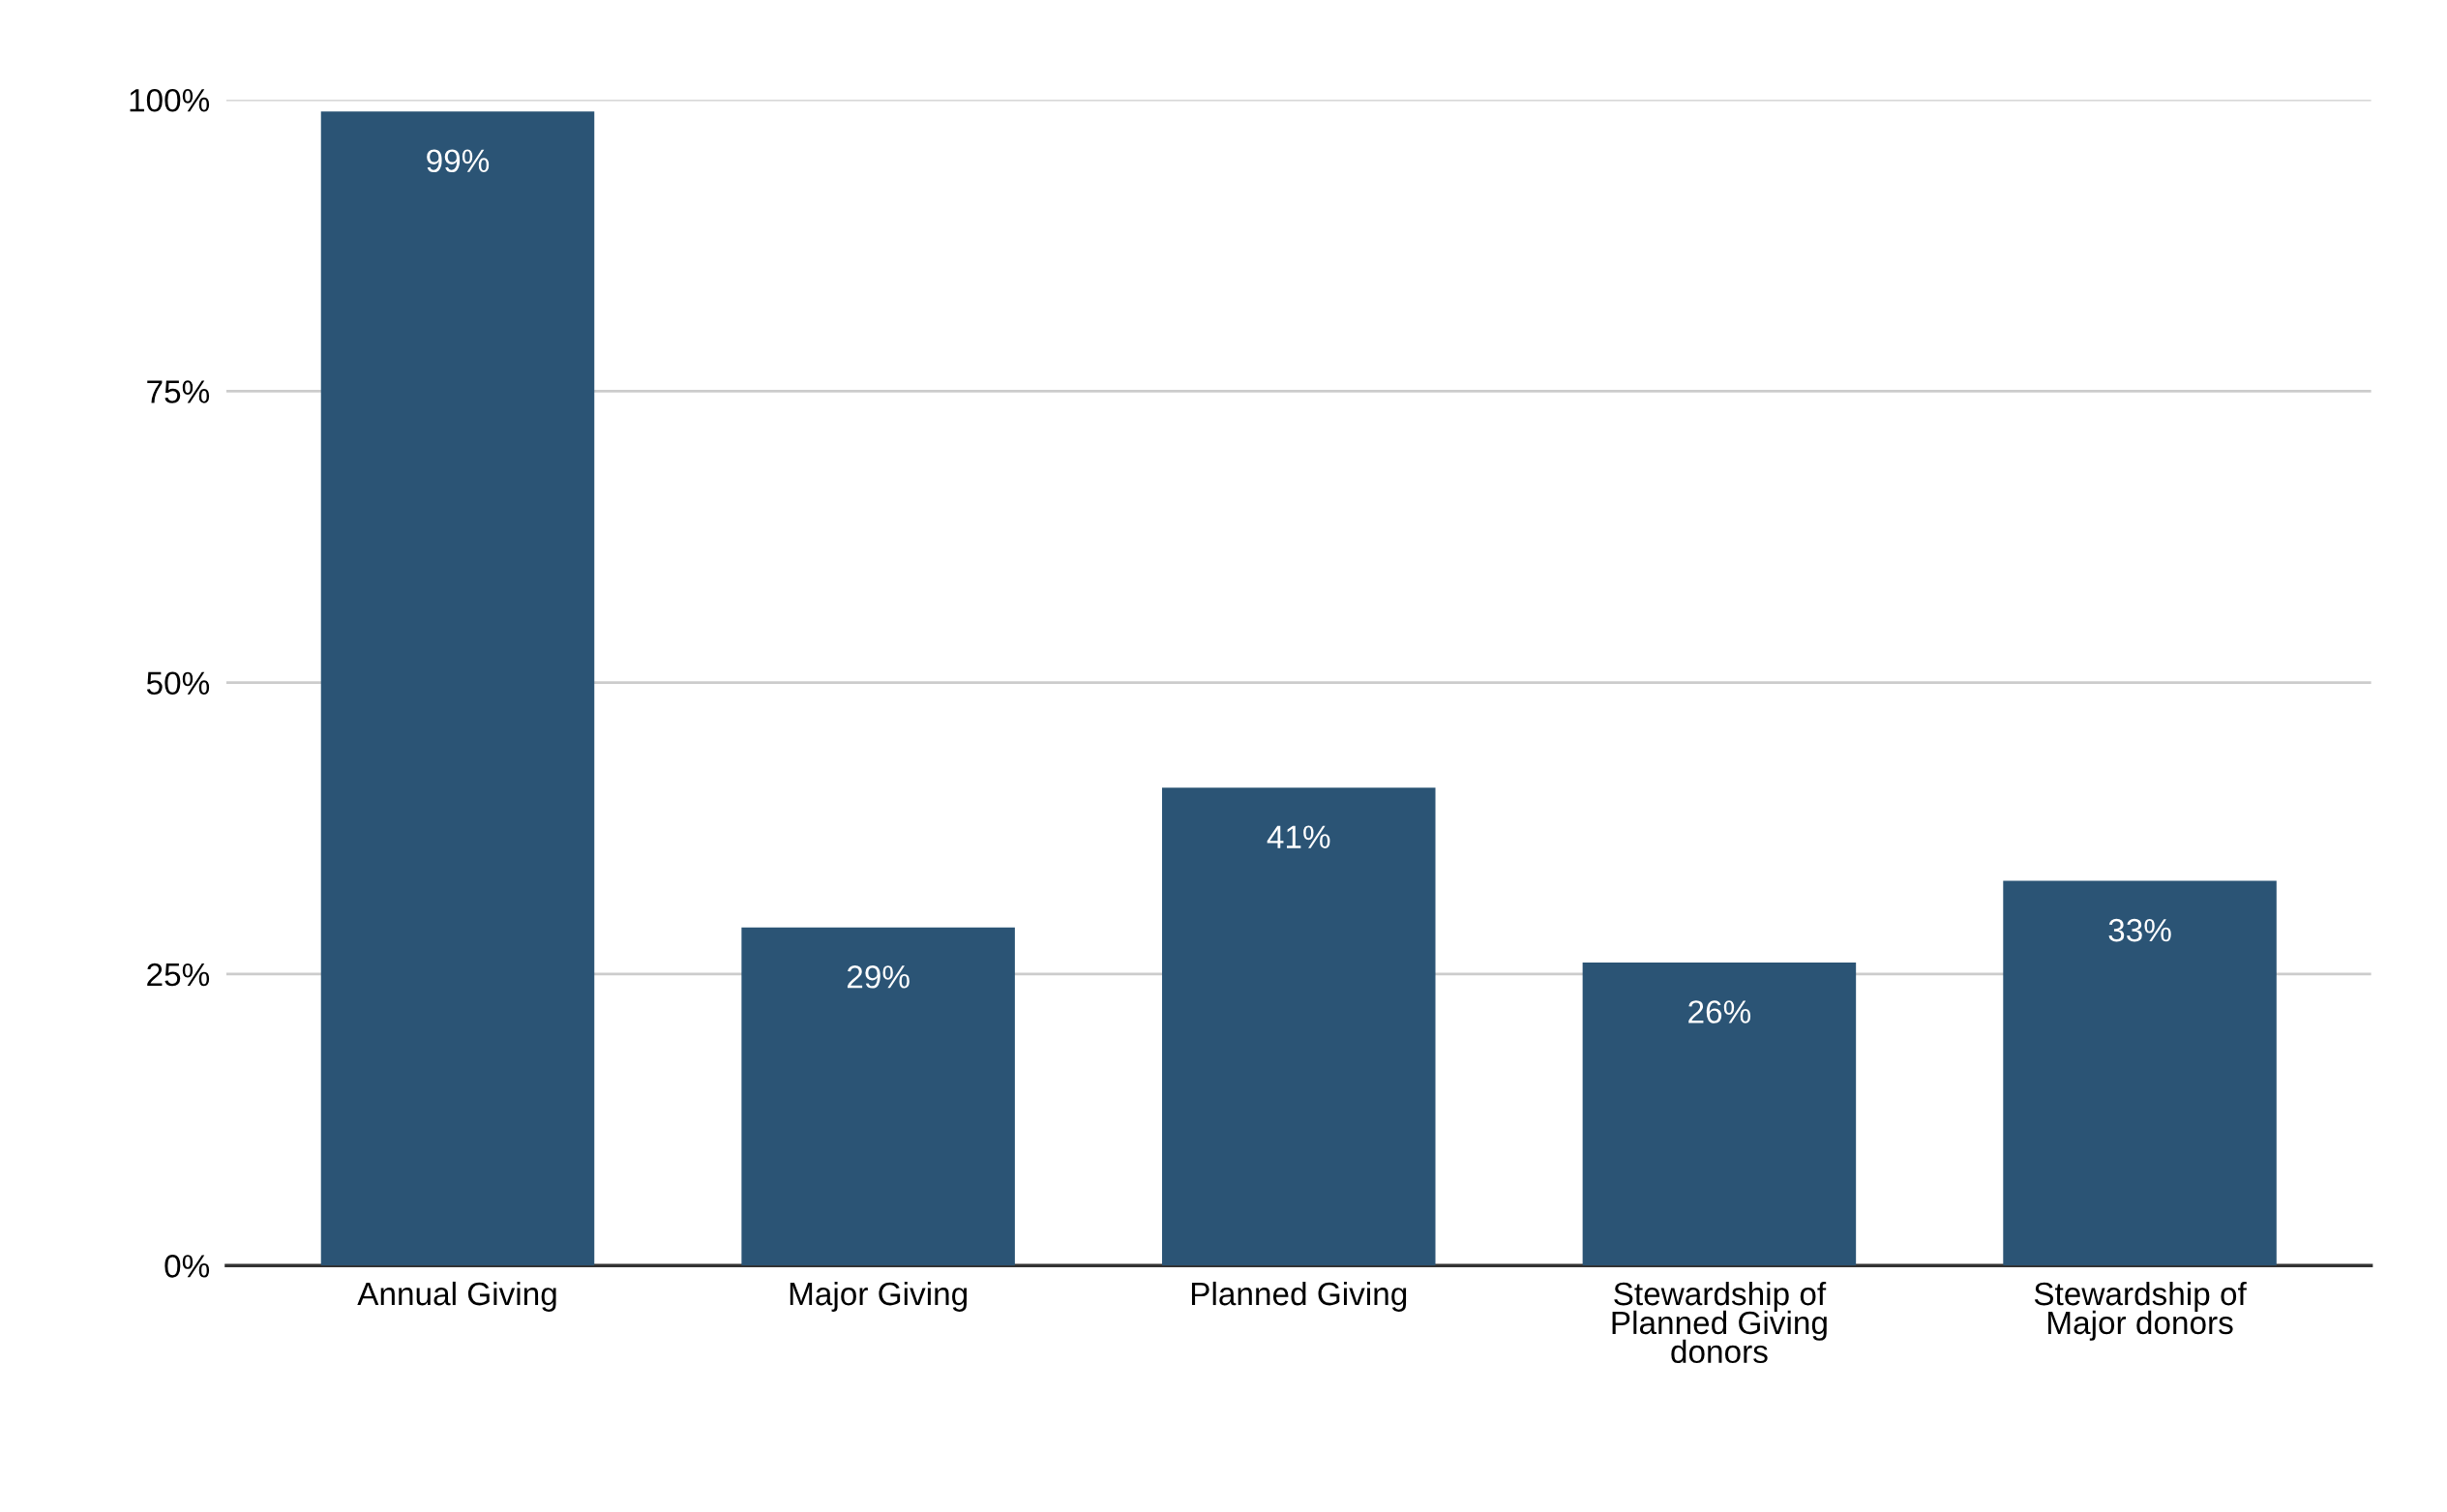 This screenshot has width=2447, height=1512. I want to click on y-tick-label: 100%, so click(170, 100).